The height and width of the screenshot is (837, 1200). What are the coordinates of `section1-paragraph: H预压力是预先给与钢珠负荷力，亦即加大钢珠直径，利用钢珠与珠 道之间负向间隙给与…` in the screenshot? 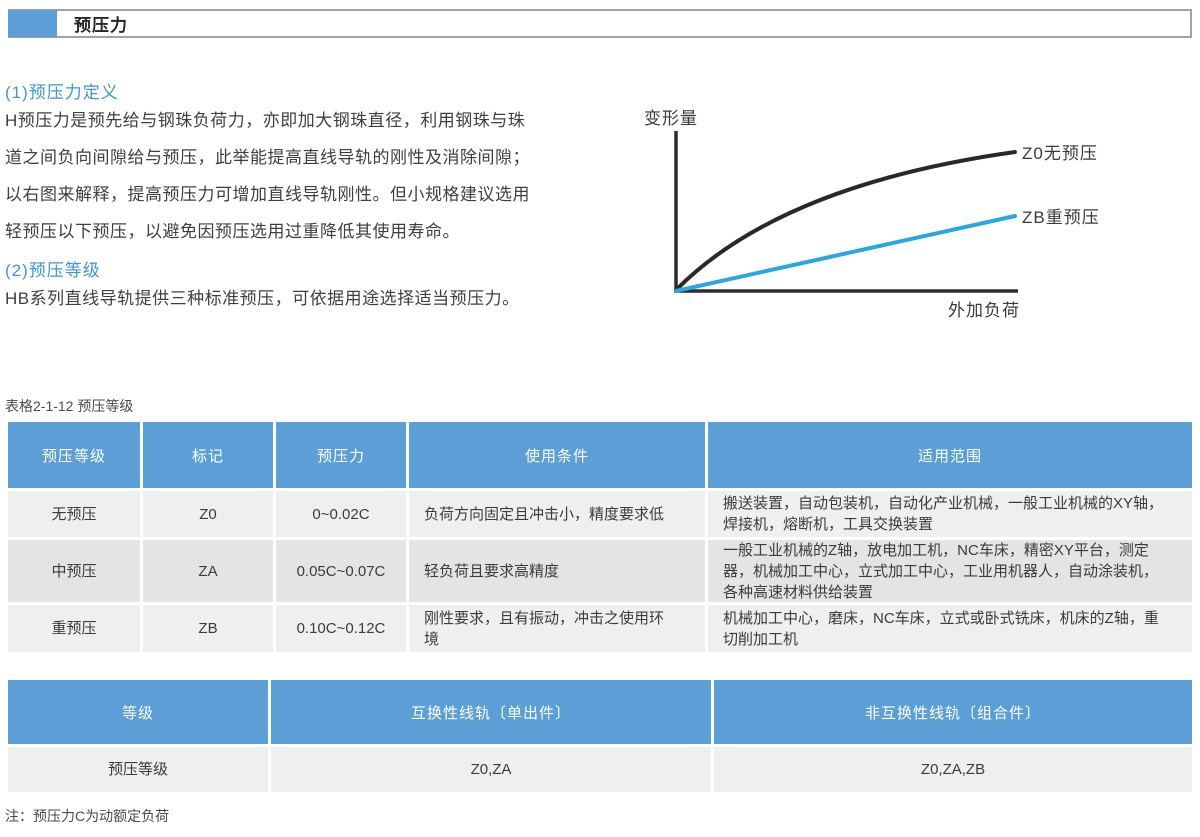 It's located at (312, 176).